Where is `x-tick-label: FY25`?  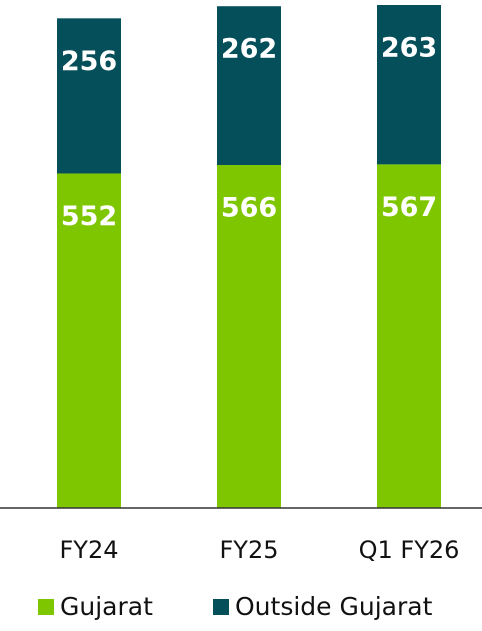
x-tick-label: FY25 is located at coordinates (248, 550).